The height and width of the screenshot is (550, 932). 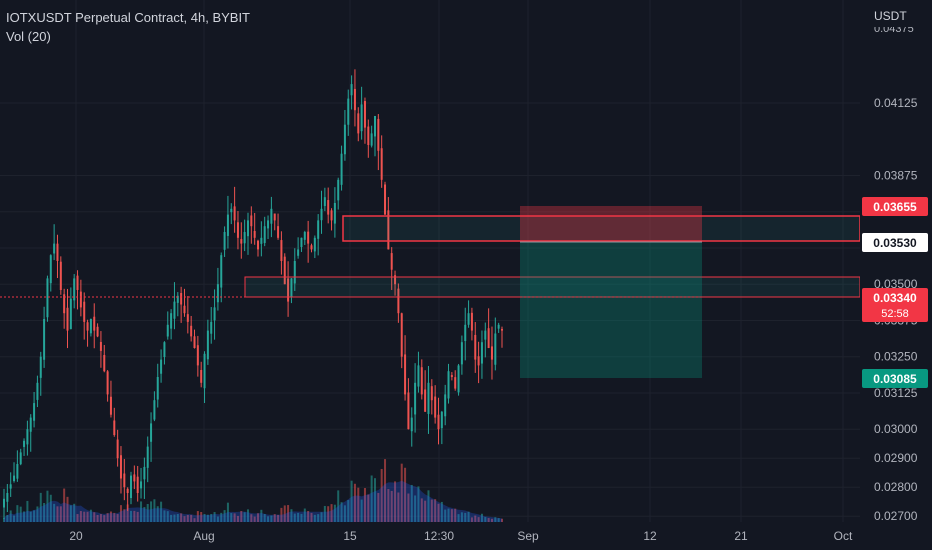 What do you see at coordinates (253, 501) in the screenshot?
I see `volume-ma-area` at bounding box center [253, 501].